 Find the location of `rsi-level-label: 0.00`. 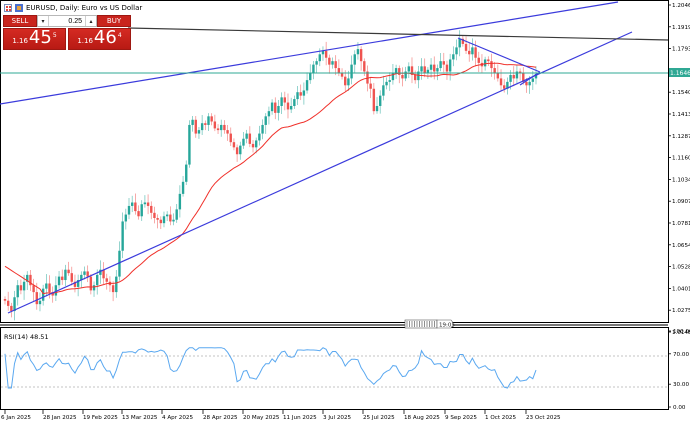

rsi-level-label: 0.00 is located at coordinates (679, 408).